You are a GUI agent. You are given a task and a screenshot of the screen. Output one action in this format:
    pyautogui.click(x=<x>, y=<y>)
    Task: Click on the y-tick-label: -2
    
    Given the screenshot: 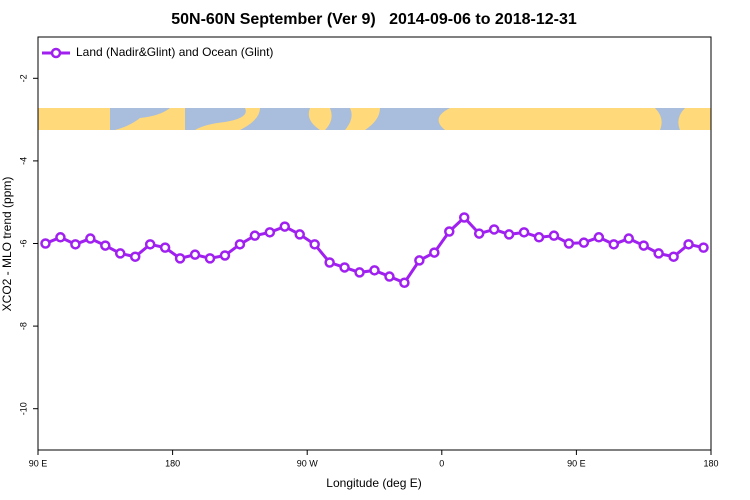 What is the action you would take?
    pyautogui.click(x=23, y=78)
    